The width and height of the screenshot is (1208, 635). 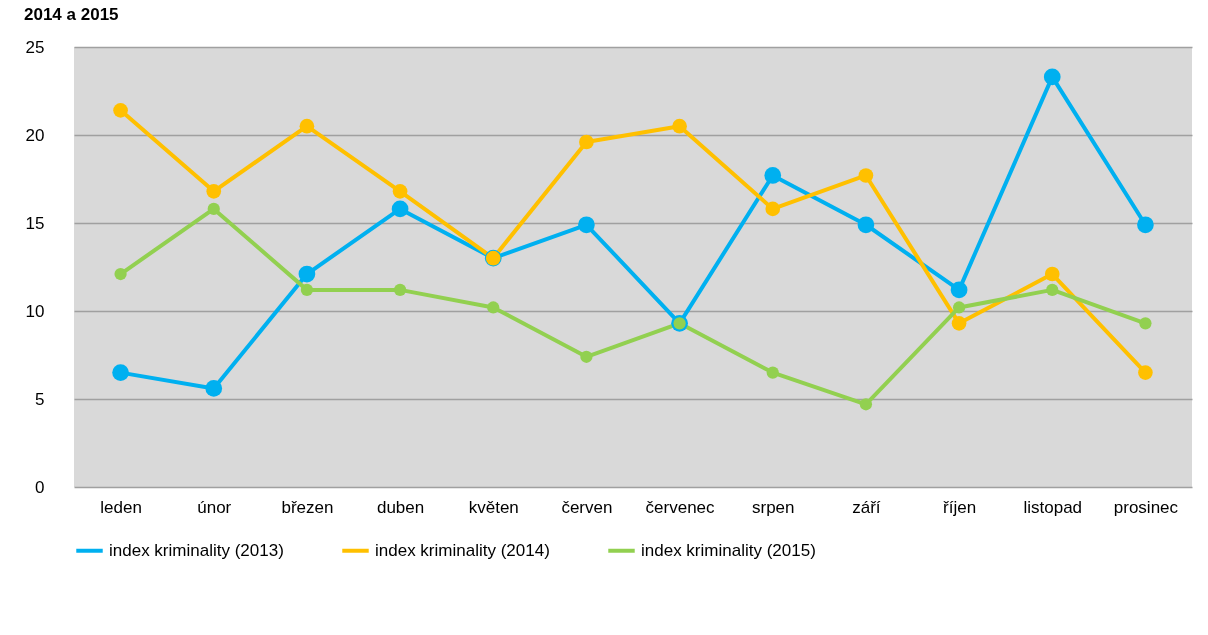 What do you see at coordinates (196, 550) in the screenshot?
I see `legend-label: index kriminality (2013)` at bounding box center [196, 550].